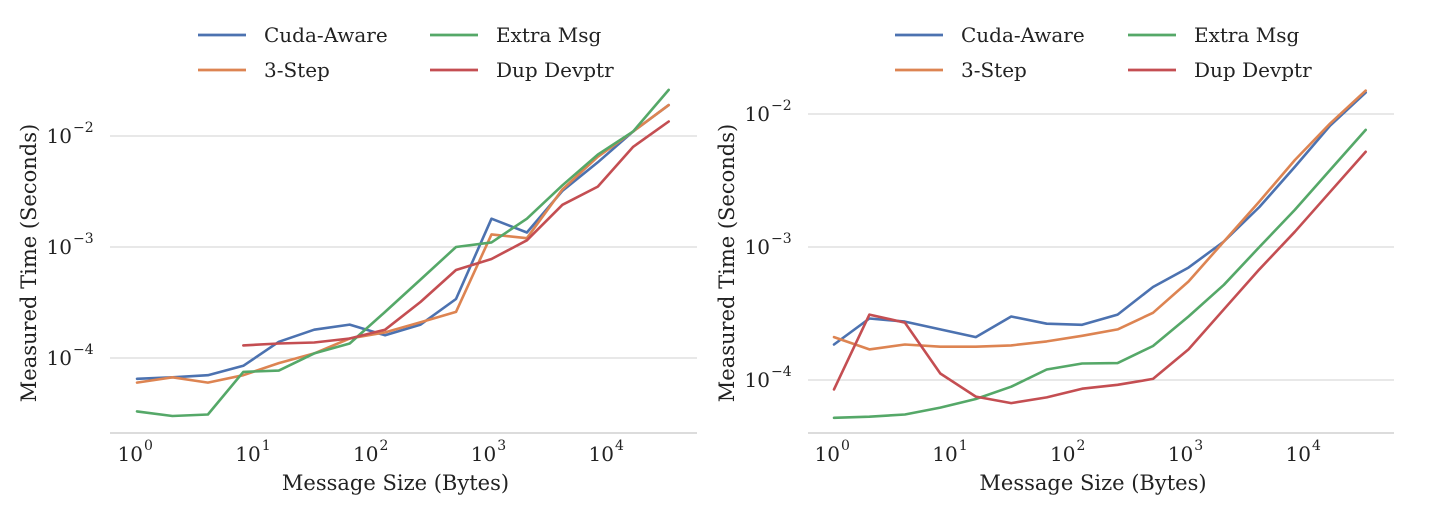 The image size is (1438, 519). I want to click on series-line-dup-devptr, so click(456, 233).